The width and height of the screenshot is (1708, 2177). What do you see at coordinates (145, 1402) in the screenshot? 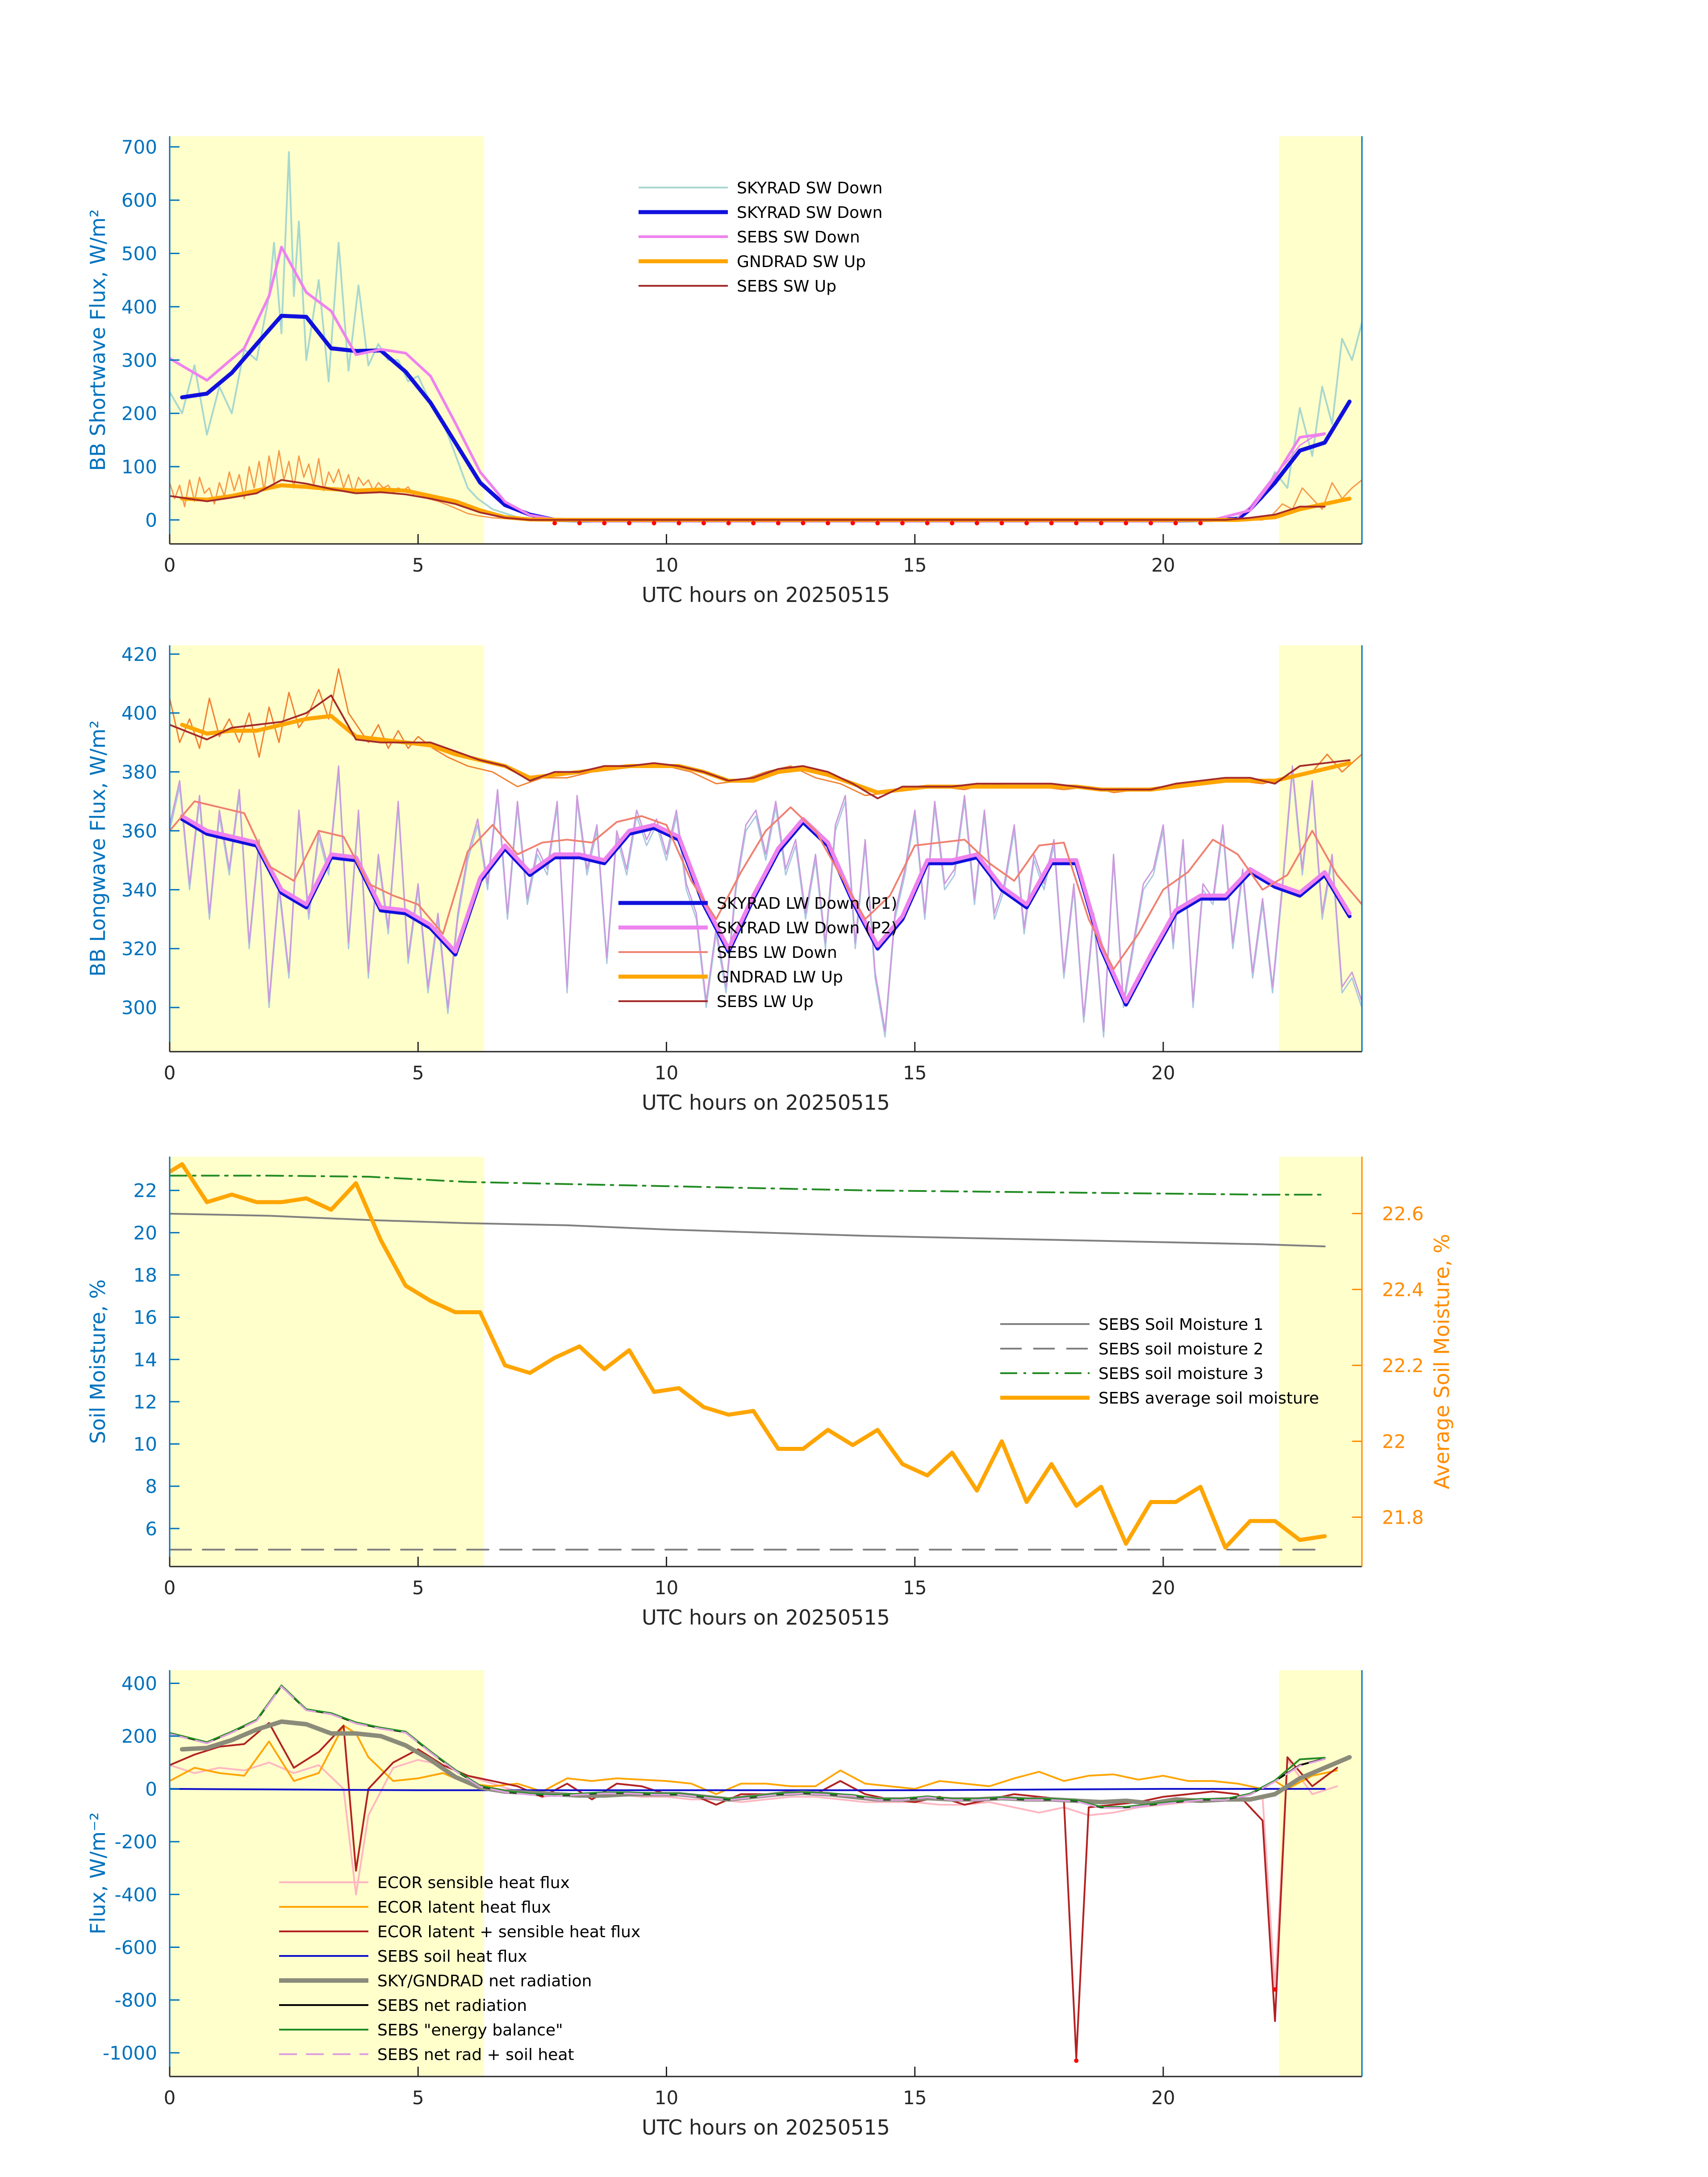
I see `y-tick-label: 12` at bounding box center [145, 1402].